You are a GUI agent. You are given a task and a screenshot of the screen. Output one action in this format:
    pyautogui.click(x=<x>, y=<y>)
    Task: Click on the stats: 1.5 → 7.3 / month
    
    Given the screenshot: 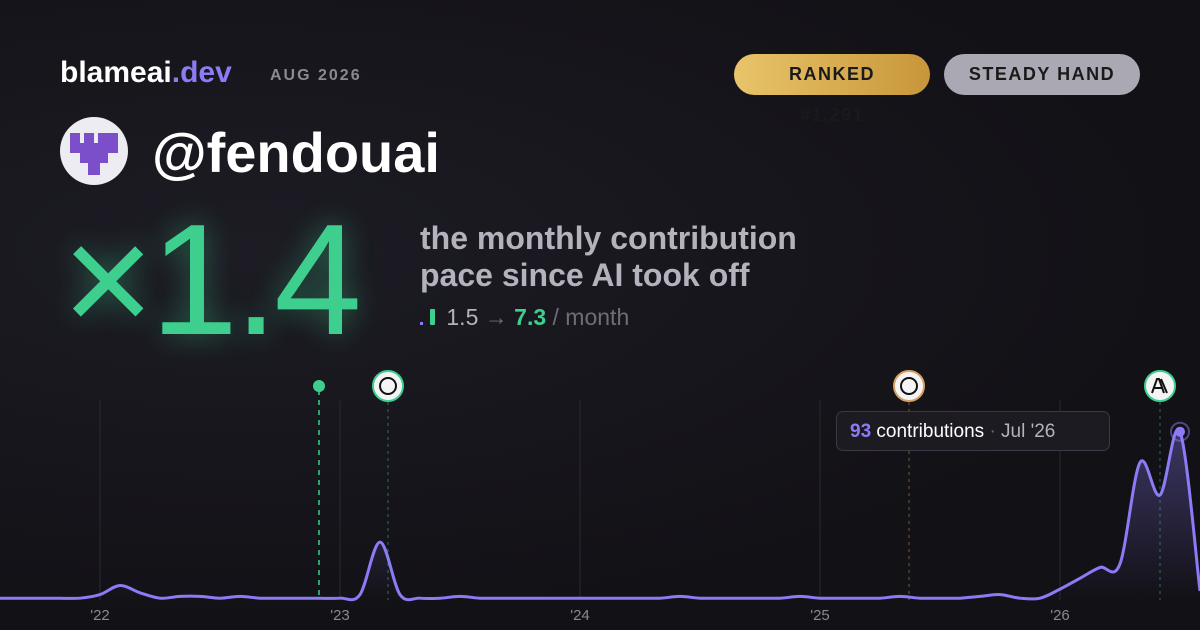 What is the action you would take?
    pyautogui.click(x=524, y=317)
    